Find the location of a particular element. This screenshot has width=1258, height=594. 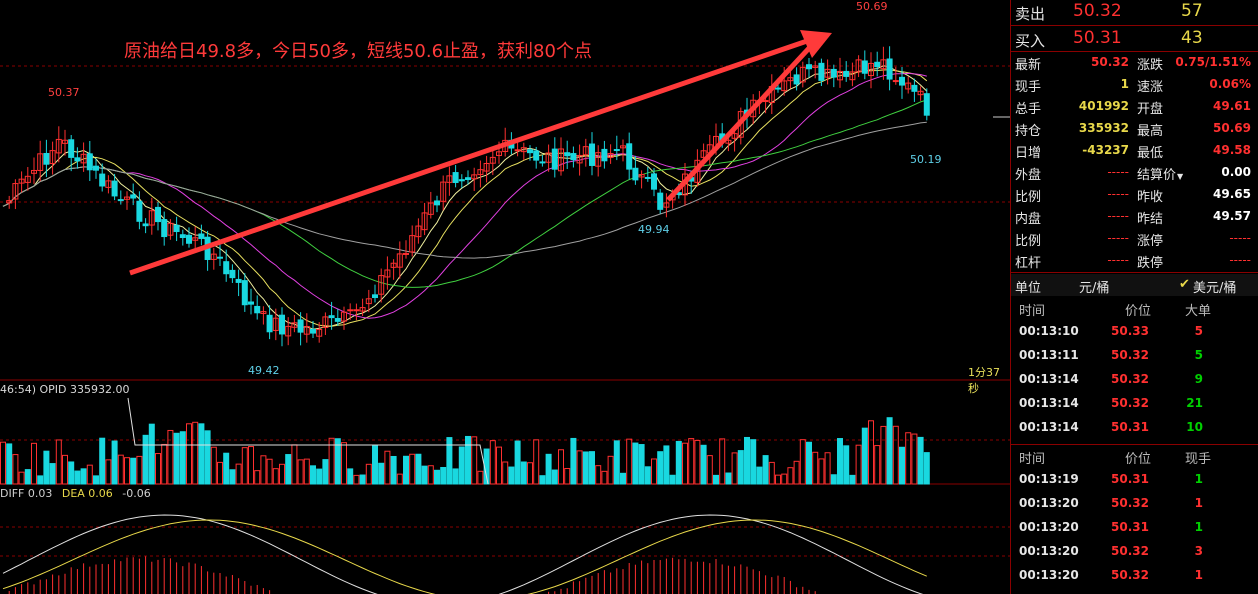

unit-selector: 单位 元/桶 ✔ 美元/桶 is located at coordinates (1134, 285).